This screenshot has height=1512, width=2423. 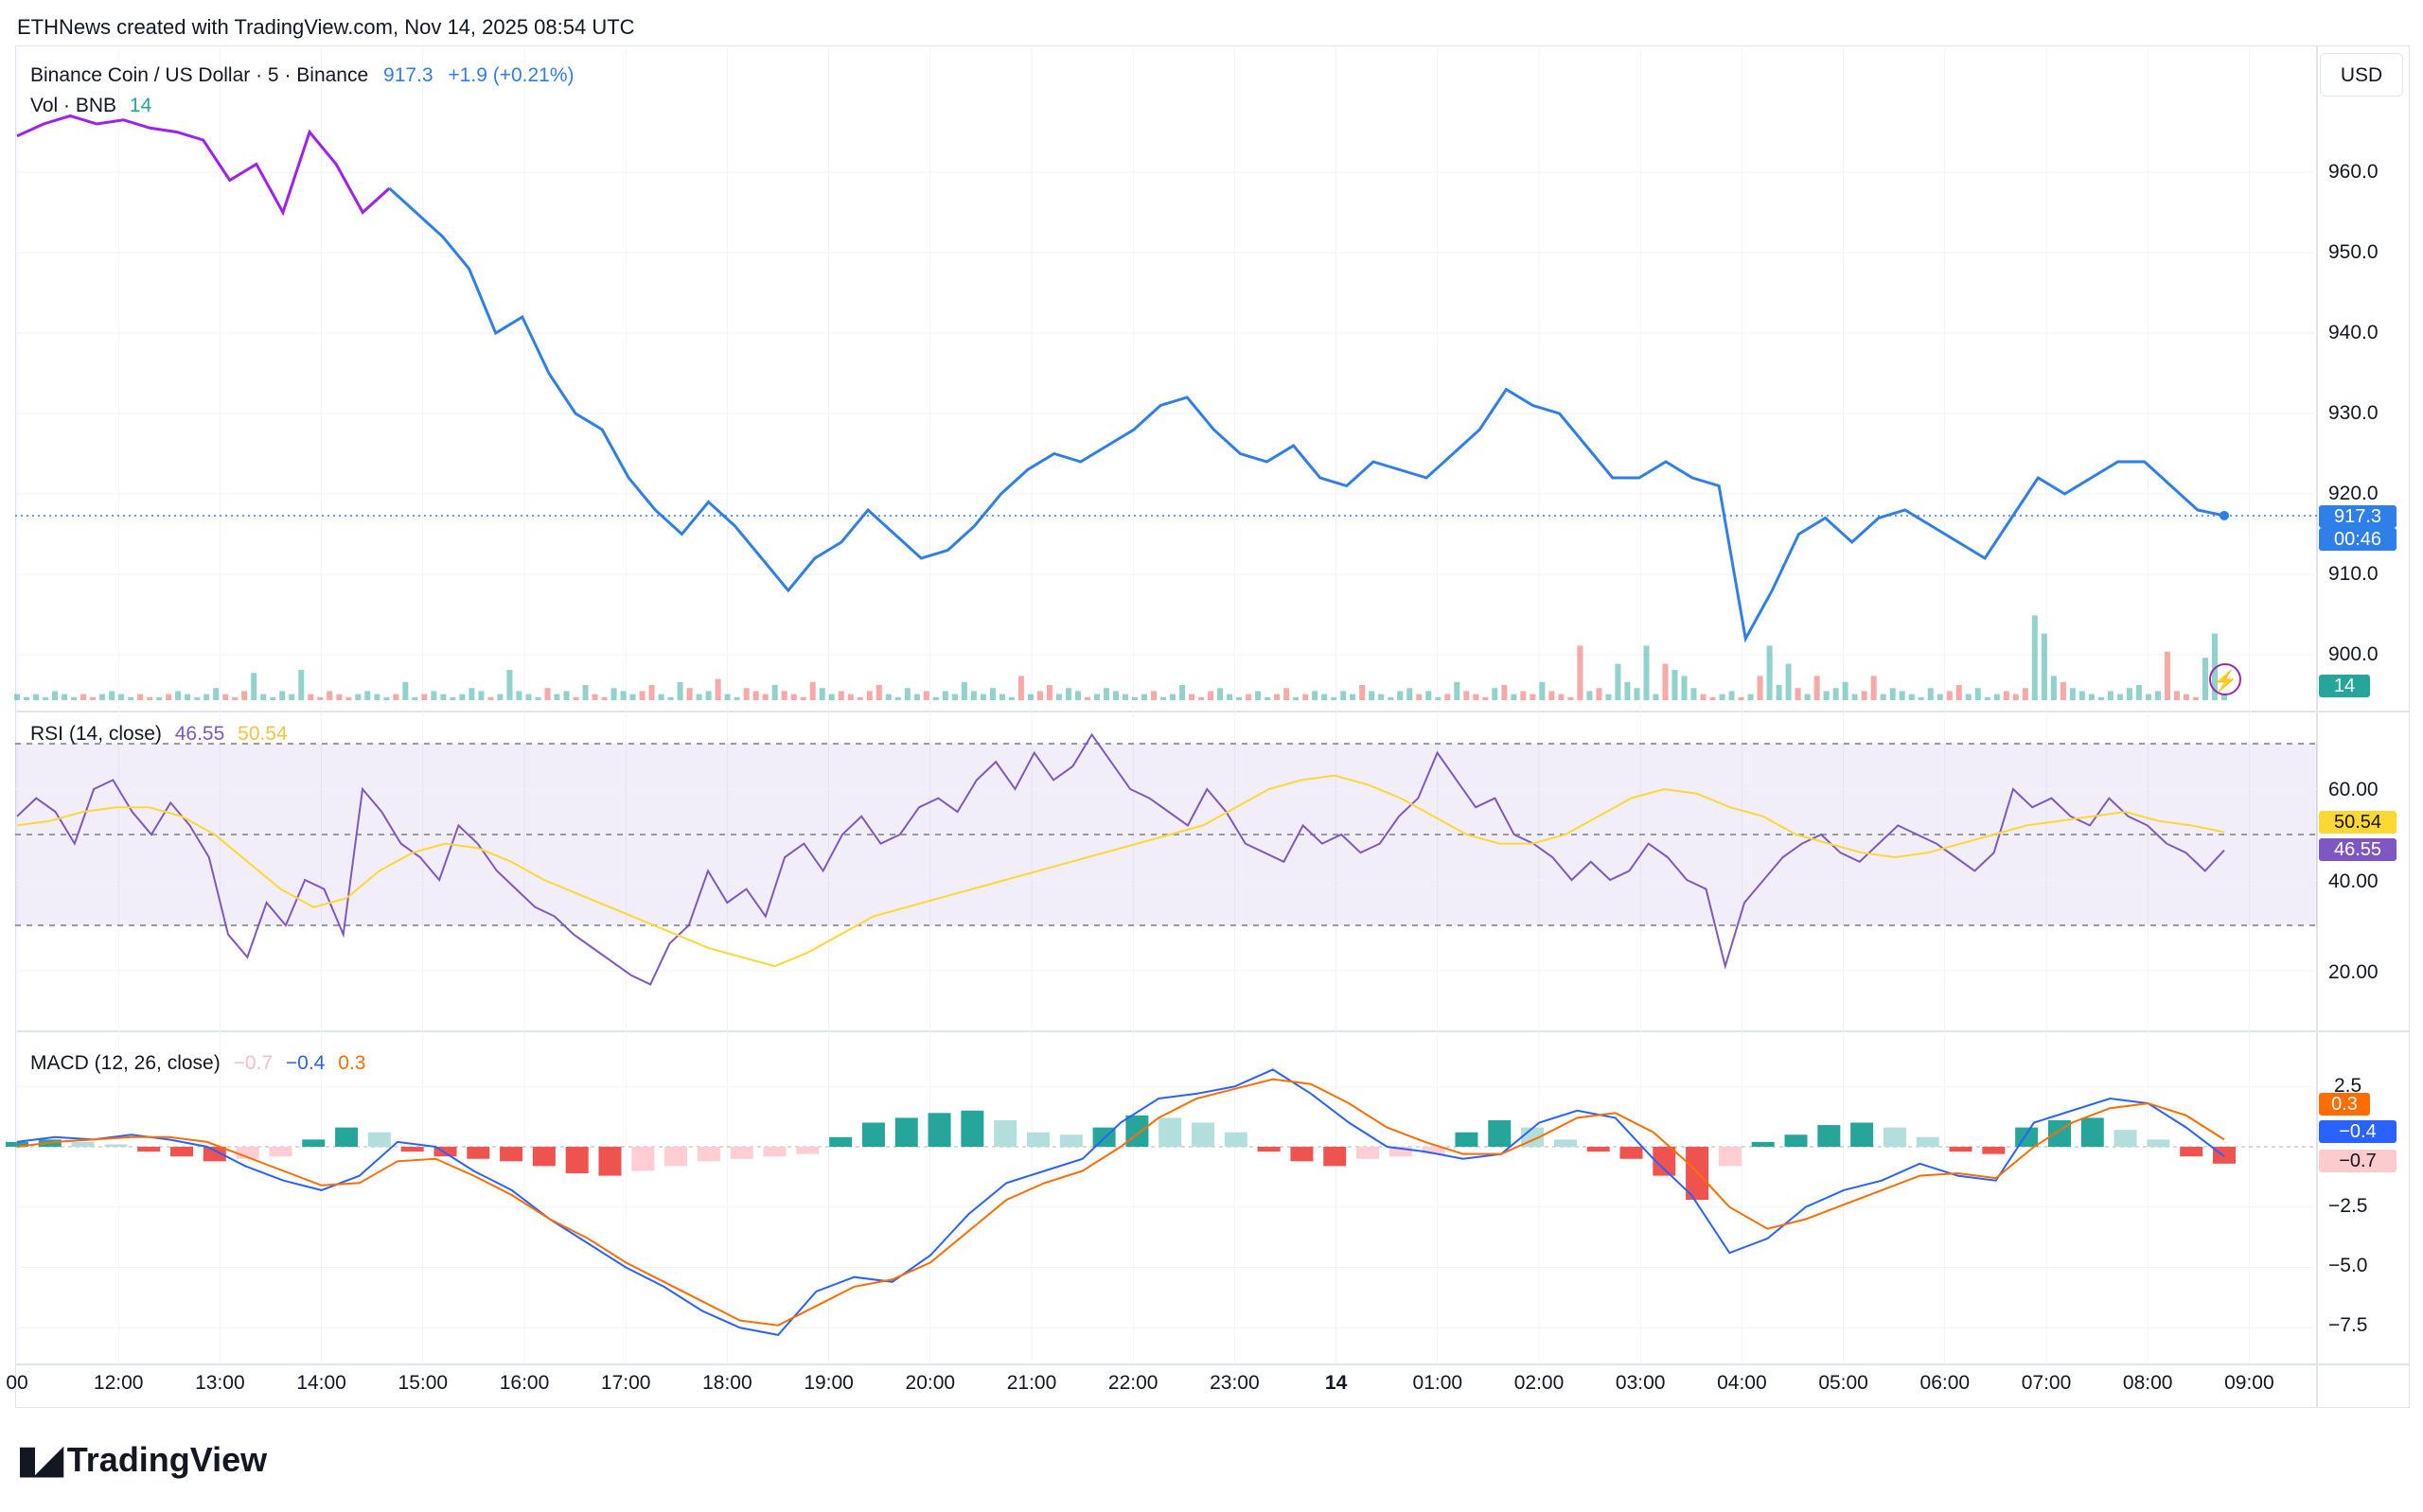 I want to click on time-tick: 08:00, so click(x=2147, y=1383).